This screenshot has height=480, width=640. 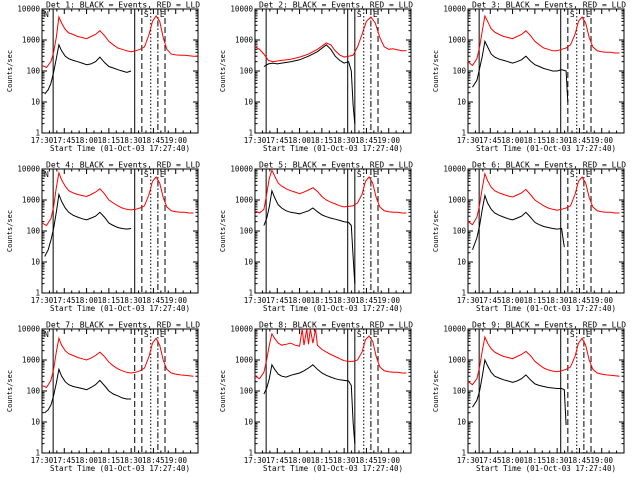 I want to click on chart-title: Det 4: BLACK = Events, RED = LLD, so click(x=123, y=165).